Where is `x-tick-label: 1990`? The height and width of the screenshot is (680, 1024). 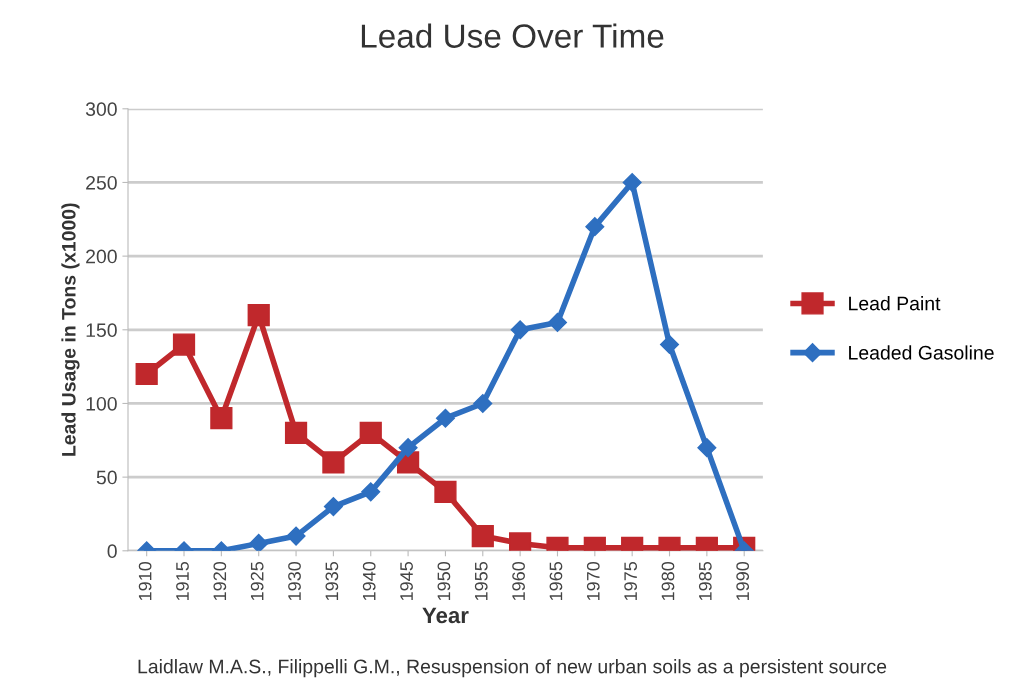 x-tick-label: 1990 is located at coordinates (743, 580).